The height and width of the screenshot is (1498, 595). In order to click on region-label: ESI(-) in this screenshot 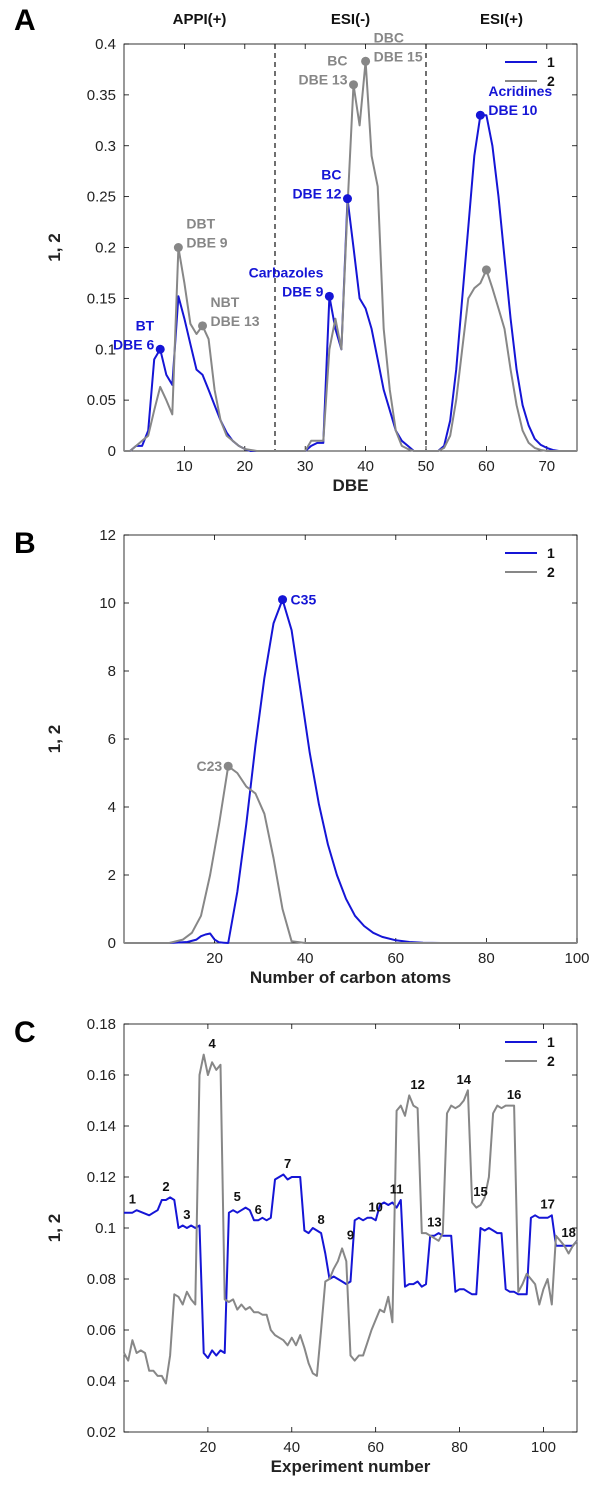, I will do `click(350, 19)`.